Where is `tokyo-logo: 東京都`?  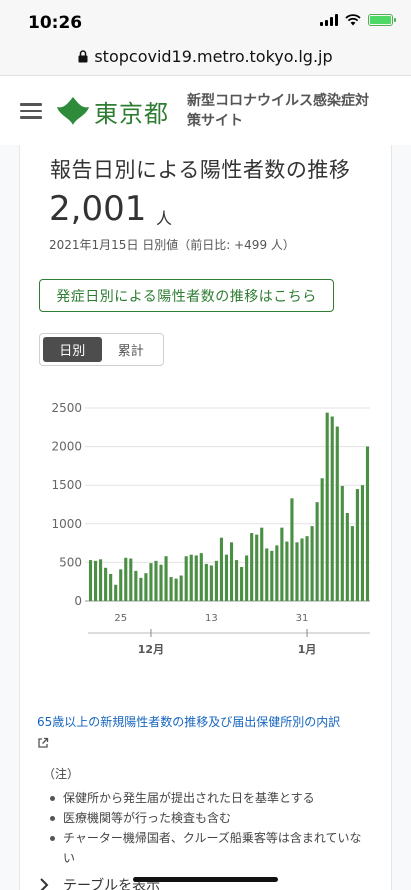 tokyo-logo: 東京都 is located at coordinates (112, 111).